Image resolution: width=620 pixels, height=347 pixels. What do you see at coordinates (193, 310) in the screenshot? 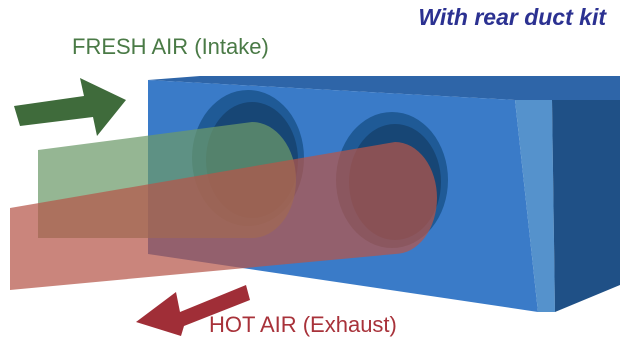
I see `arrow-left-icon` at bounding box center [193, 310].